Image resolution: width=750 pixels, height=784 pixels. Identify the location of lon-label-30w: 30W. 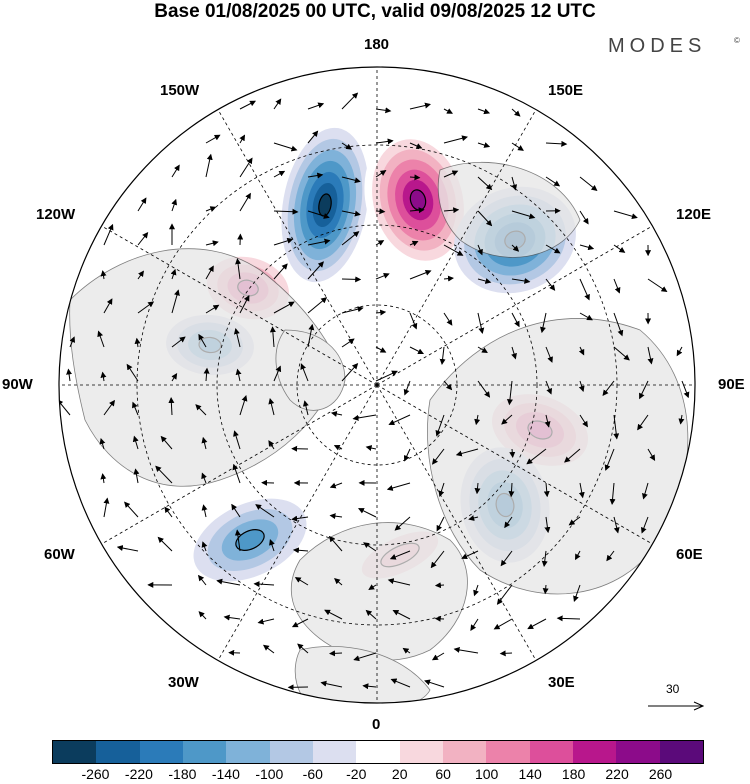
(183, 682).